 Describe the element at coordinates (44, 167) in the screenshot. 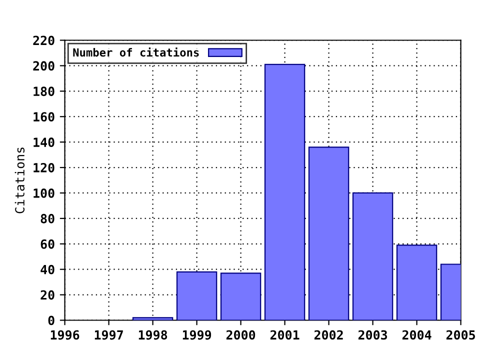

I see `y-tick-label: 120` at that location.